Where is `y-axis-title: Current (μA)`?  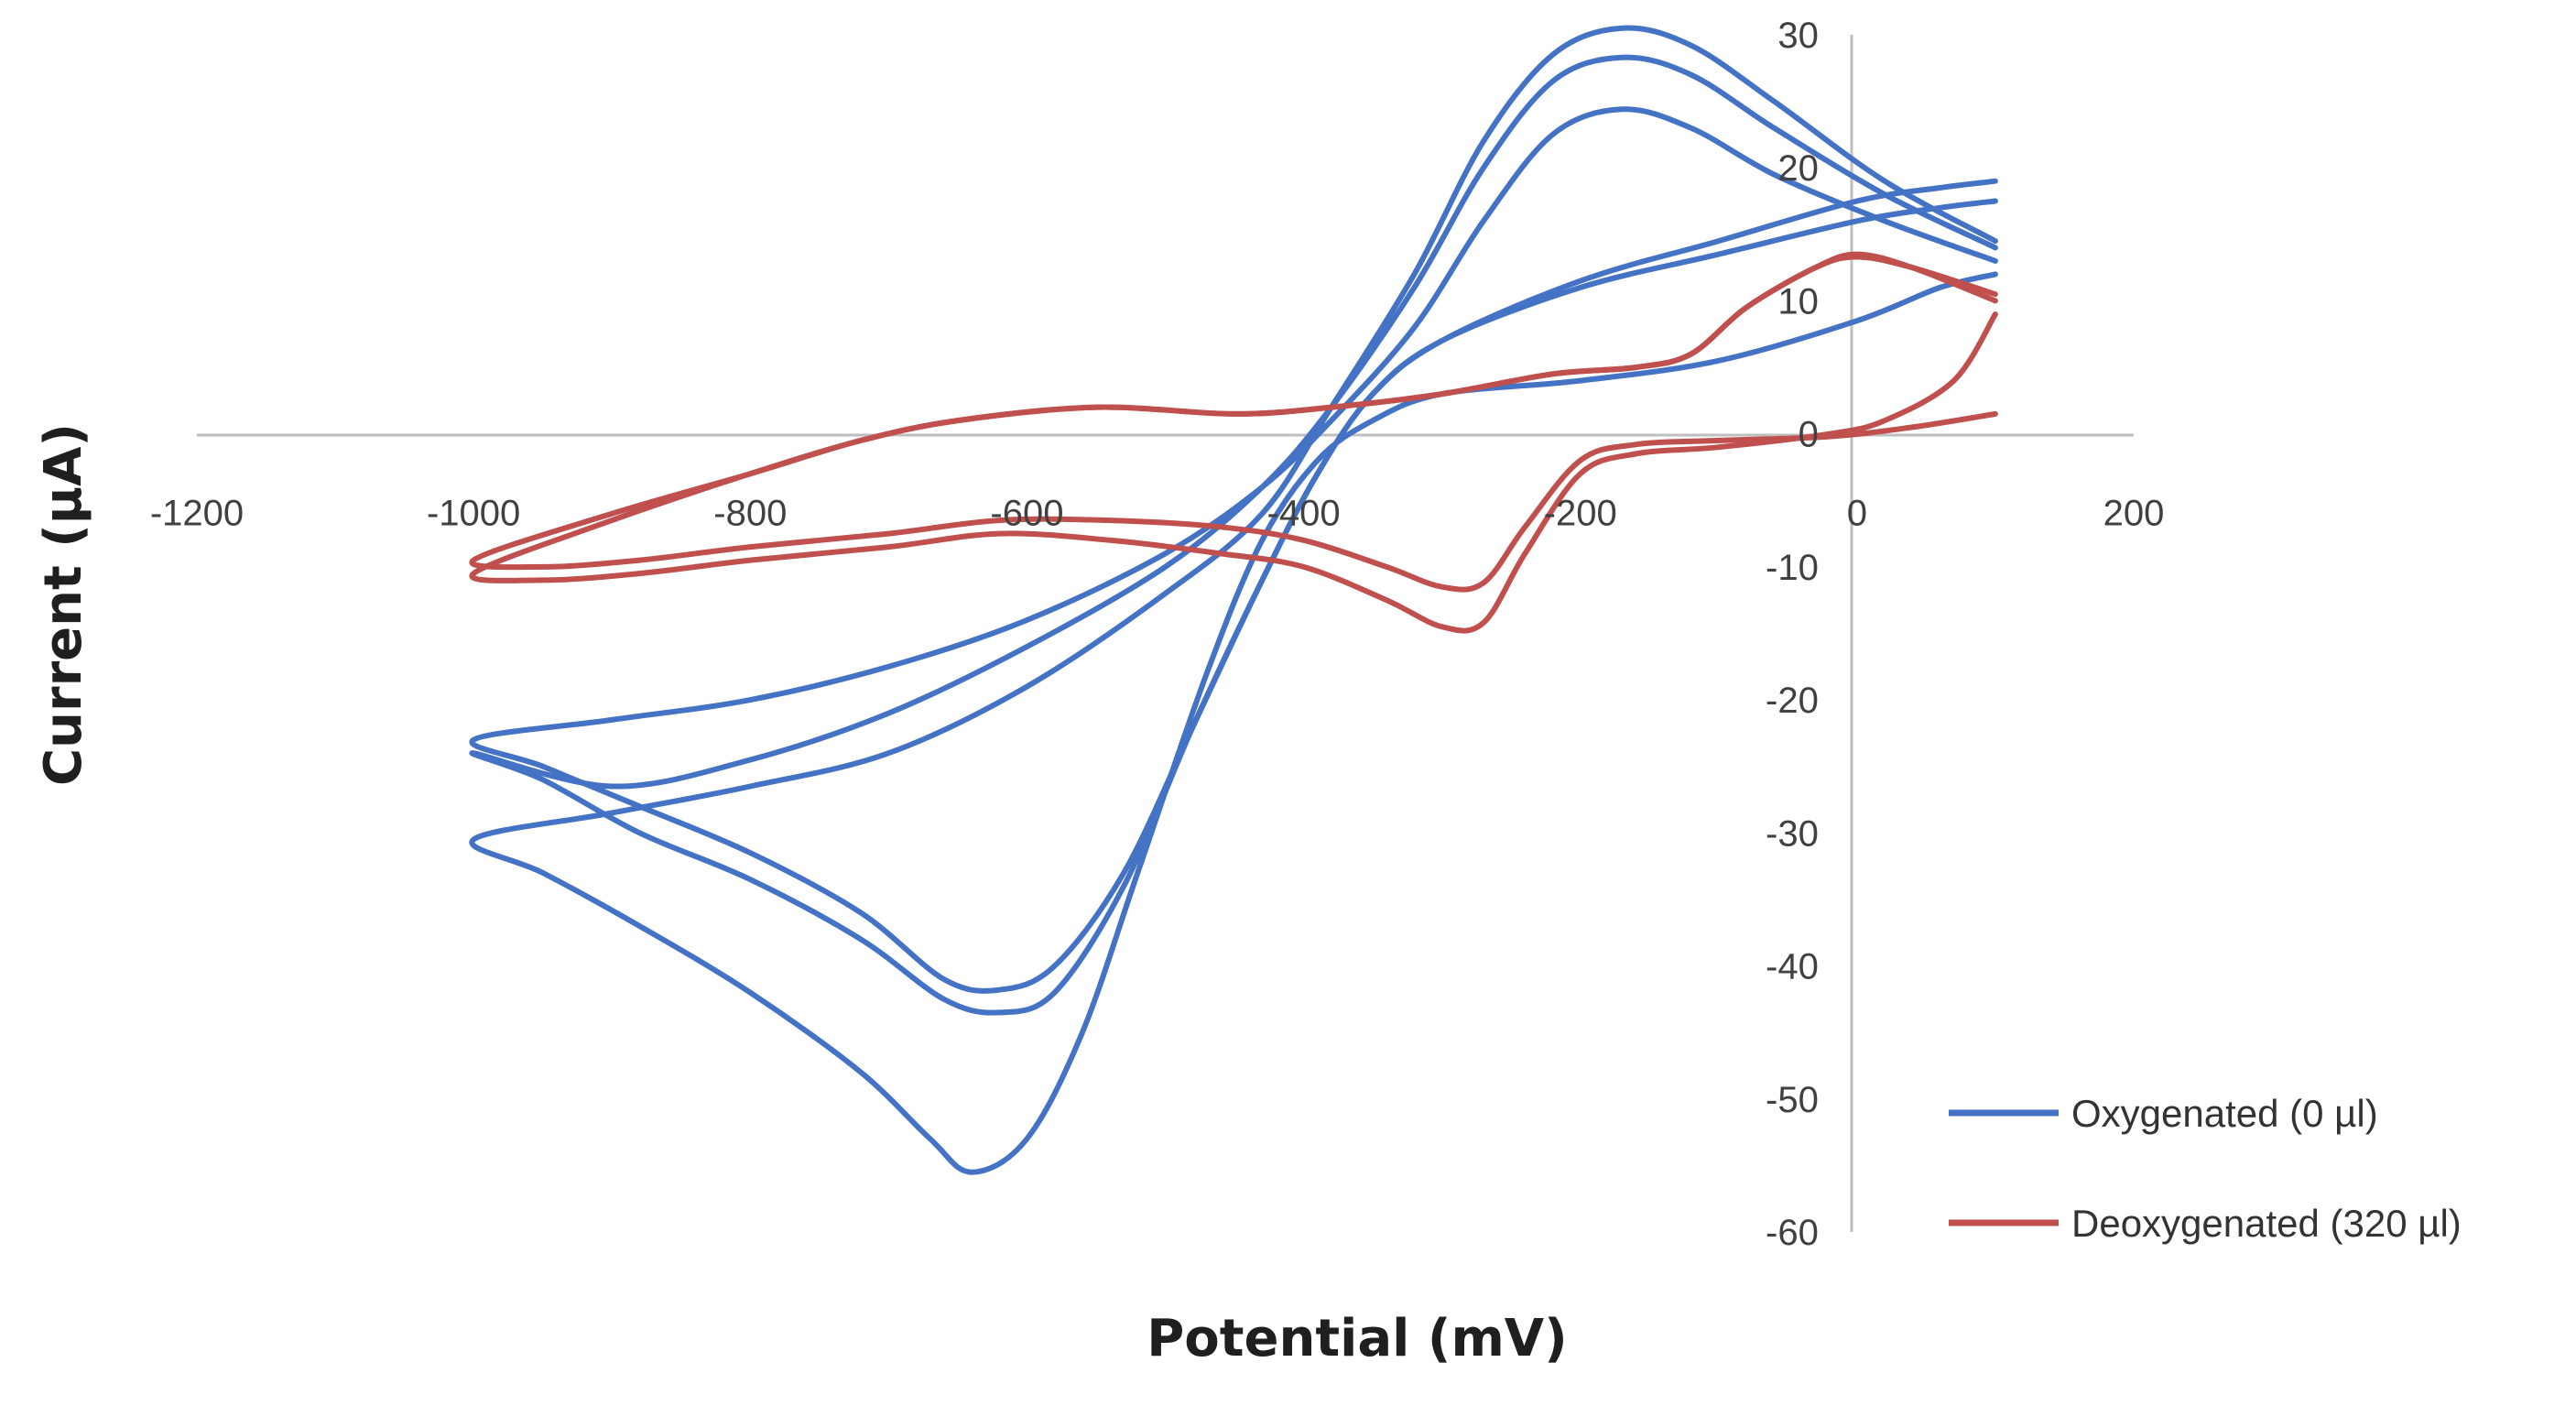
y-axis-title: Current (μA) is located at coordinates (63, 604).